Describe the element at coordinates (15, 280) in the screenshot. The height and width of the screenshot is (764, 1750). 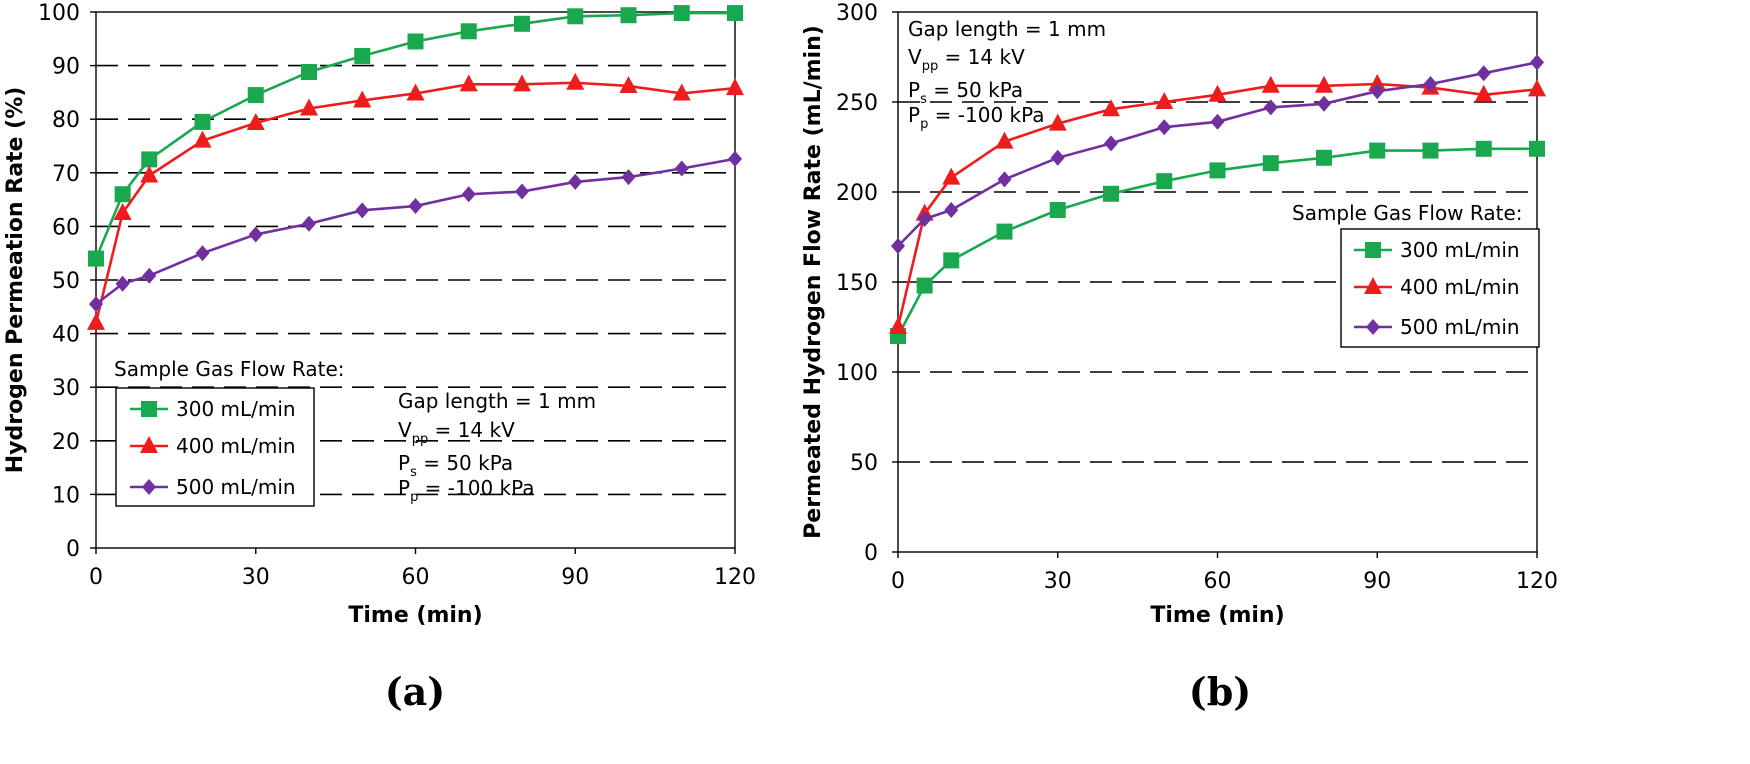
I see `y-axis-label: Hydrogen Permeation Rate (%)` at that location.